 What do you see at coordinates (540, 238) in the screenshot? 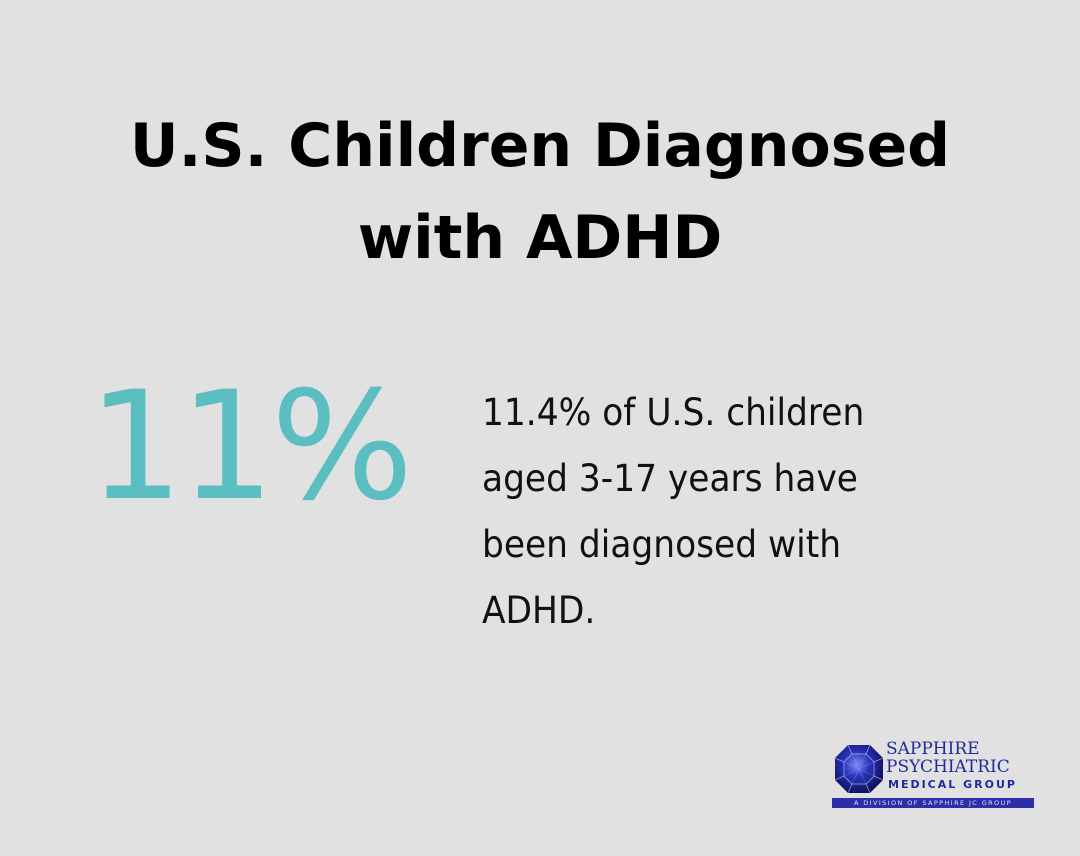
I see `title-line-2: with ADHD` at bounding box center [540, 238].